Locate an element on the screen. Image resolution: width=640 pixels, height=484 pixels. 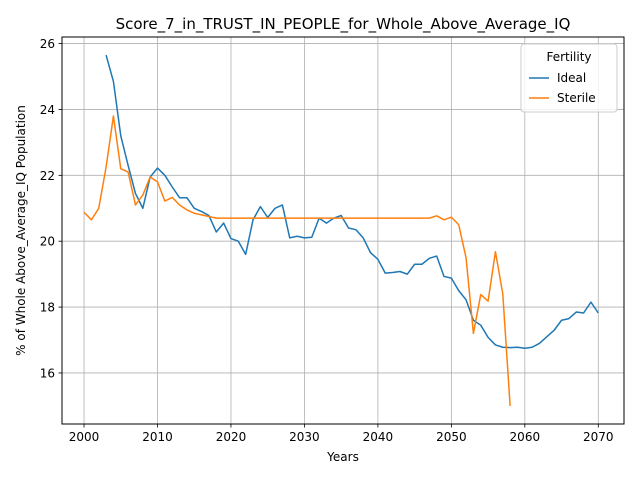
y-tick-label: 18 is located at coordinates (47, 308).